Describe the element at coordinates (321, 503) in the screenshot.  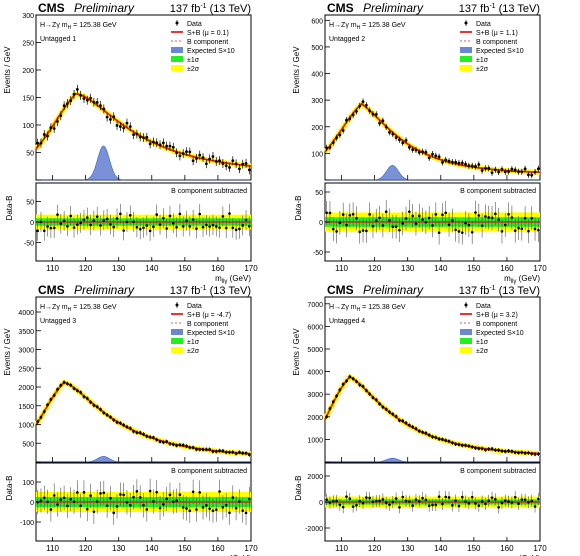
I see `ratio-y-tick-label: 0` at that location.